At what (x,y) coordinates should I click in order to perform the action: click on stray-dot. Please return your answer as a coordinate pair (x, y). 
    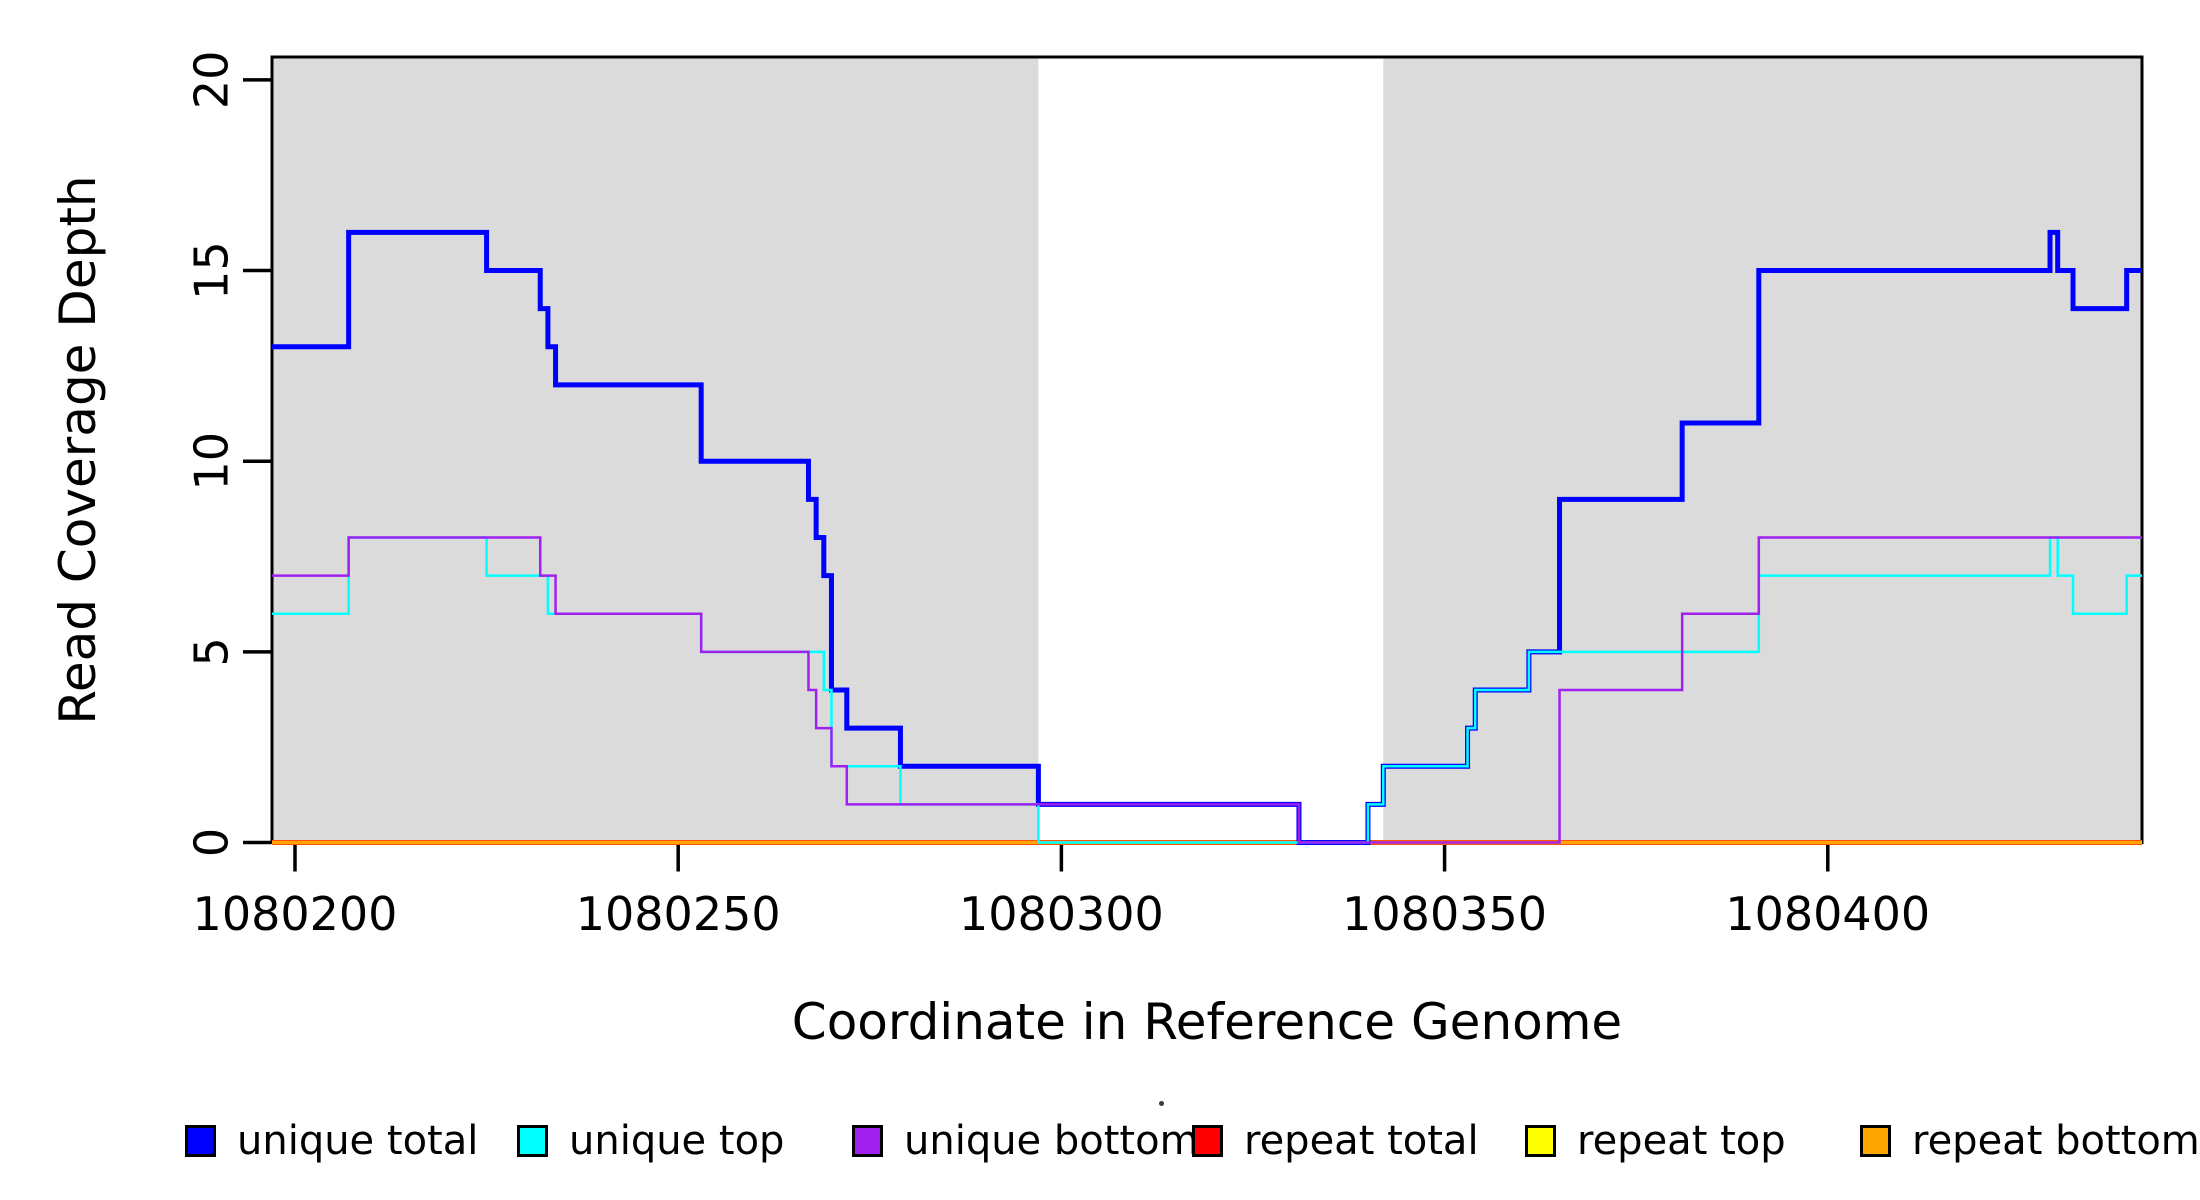
    Looking at the image, I should click on (1161, 1103).